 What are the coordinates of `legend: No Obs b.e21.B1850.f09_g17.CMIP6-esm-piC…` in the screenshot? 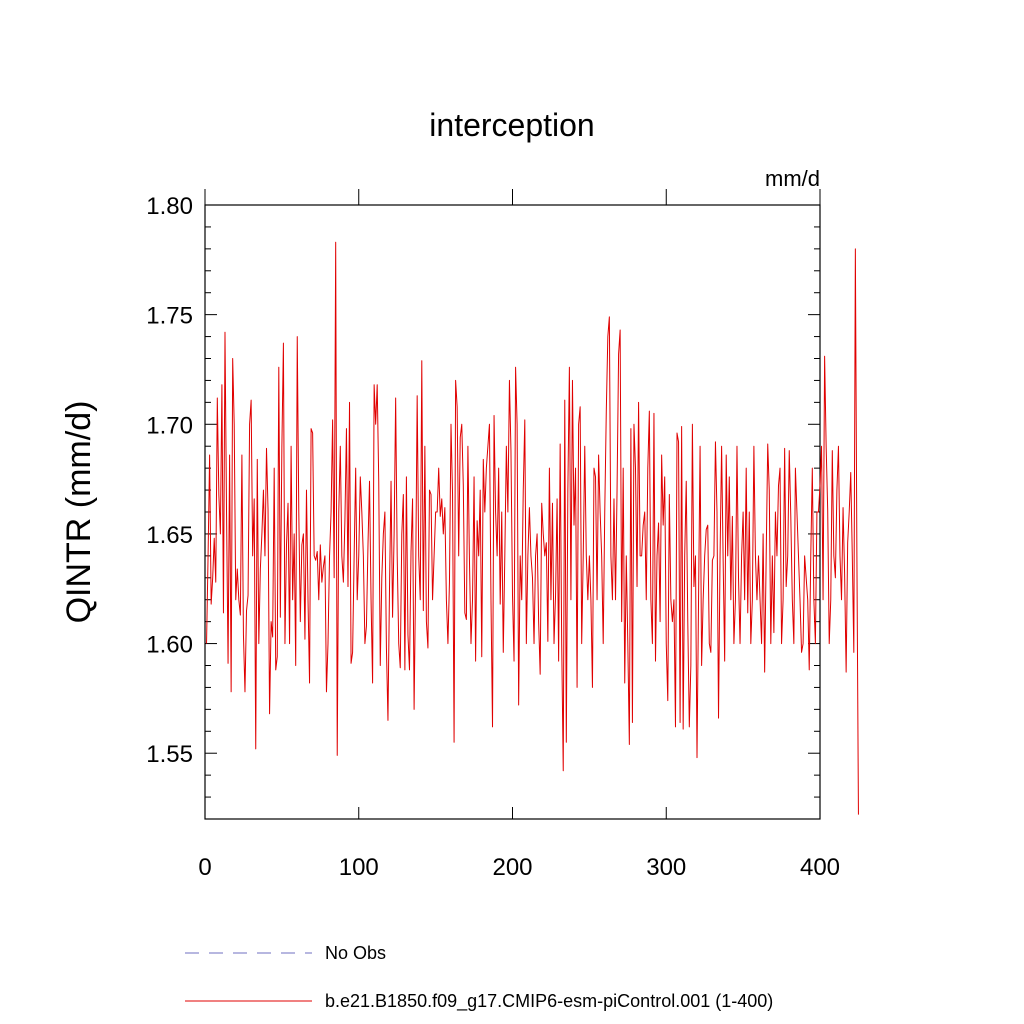 It's located at (479, 977).